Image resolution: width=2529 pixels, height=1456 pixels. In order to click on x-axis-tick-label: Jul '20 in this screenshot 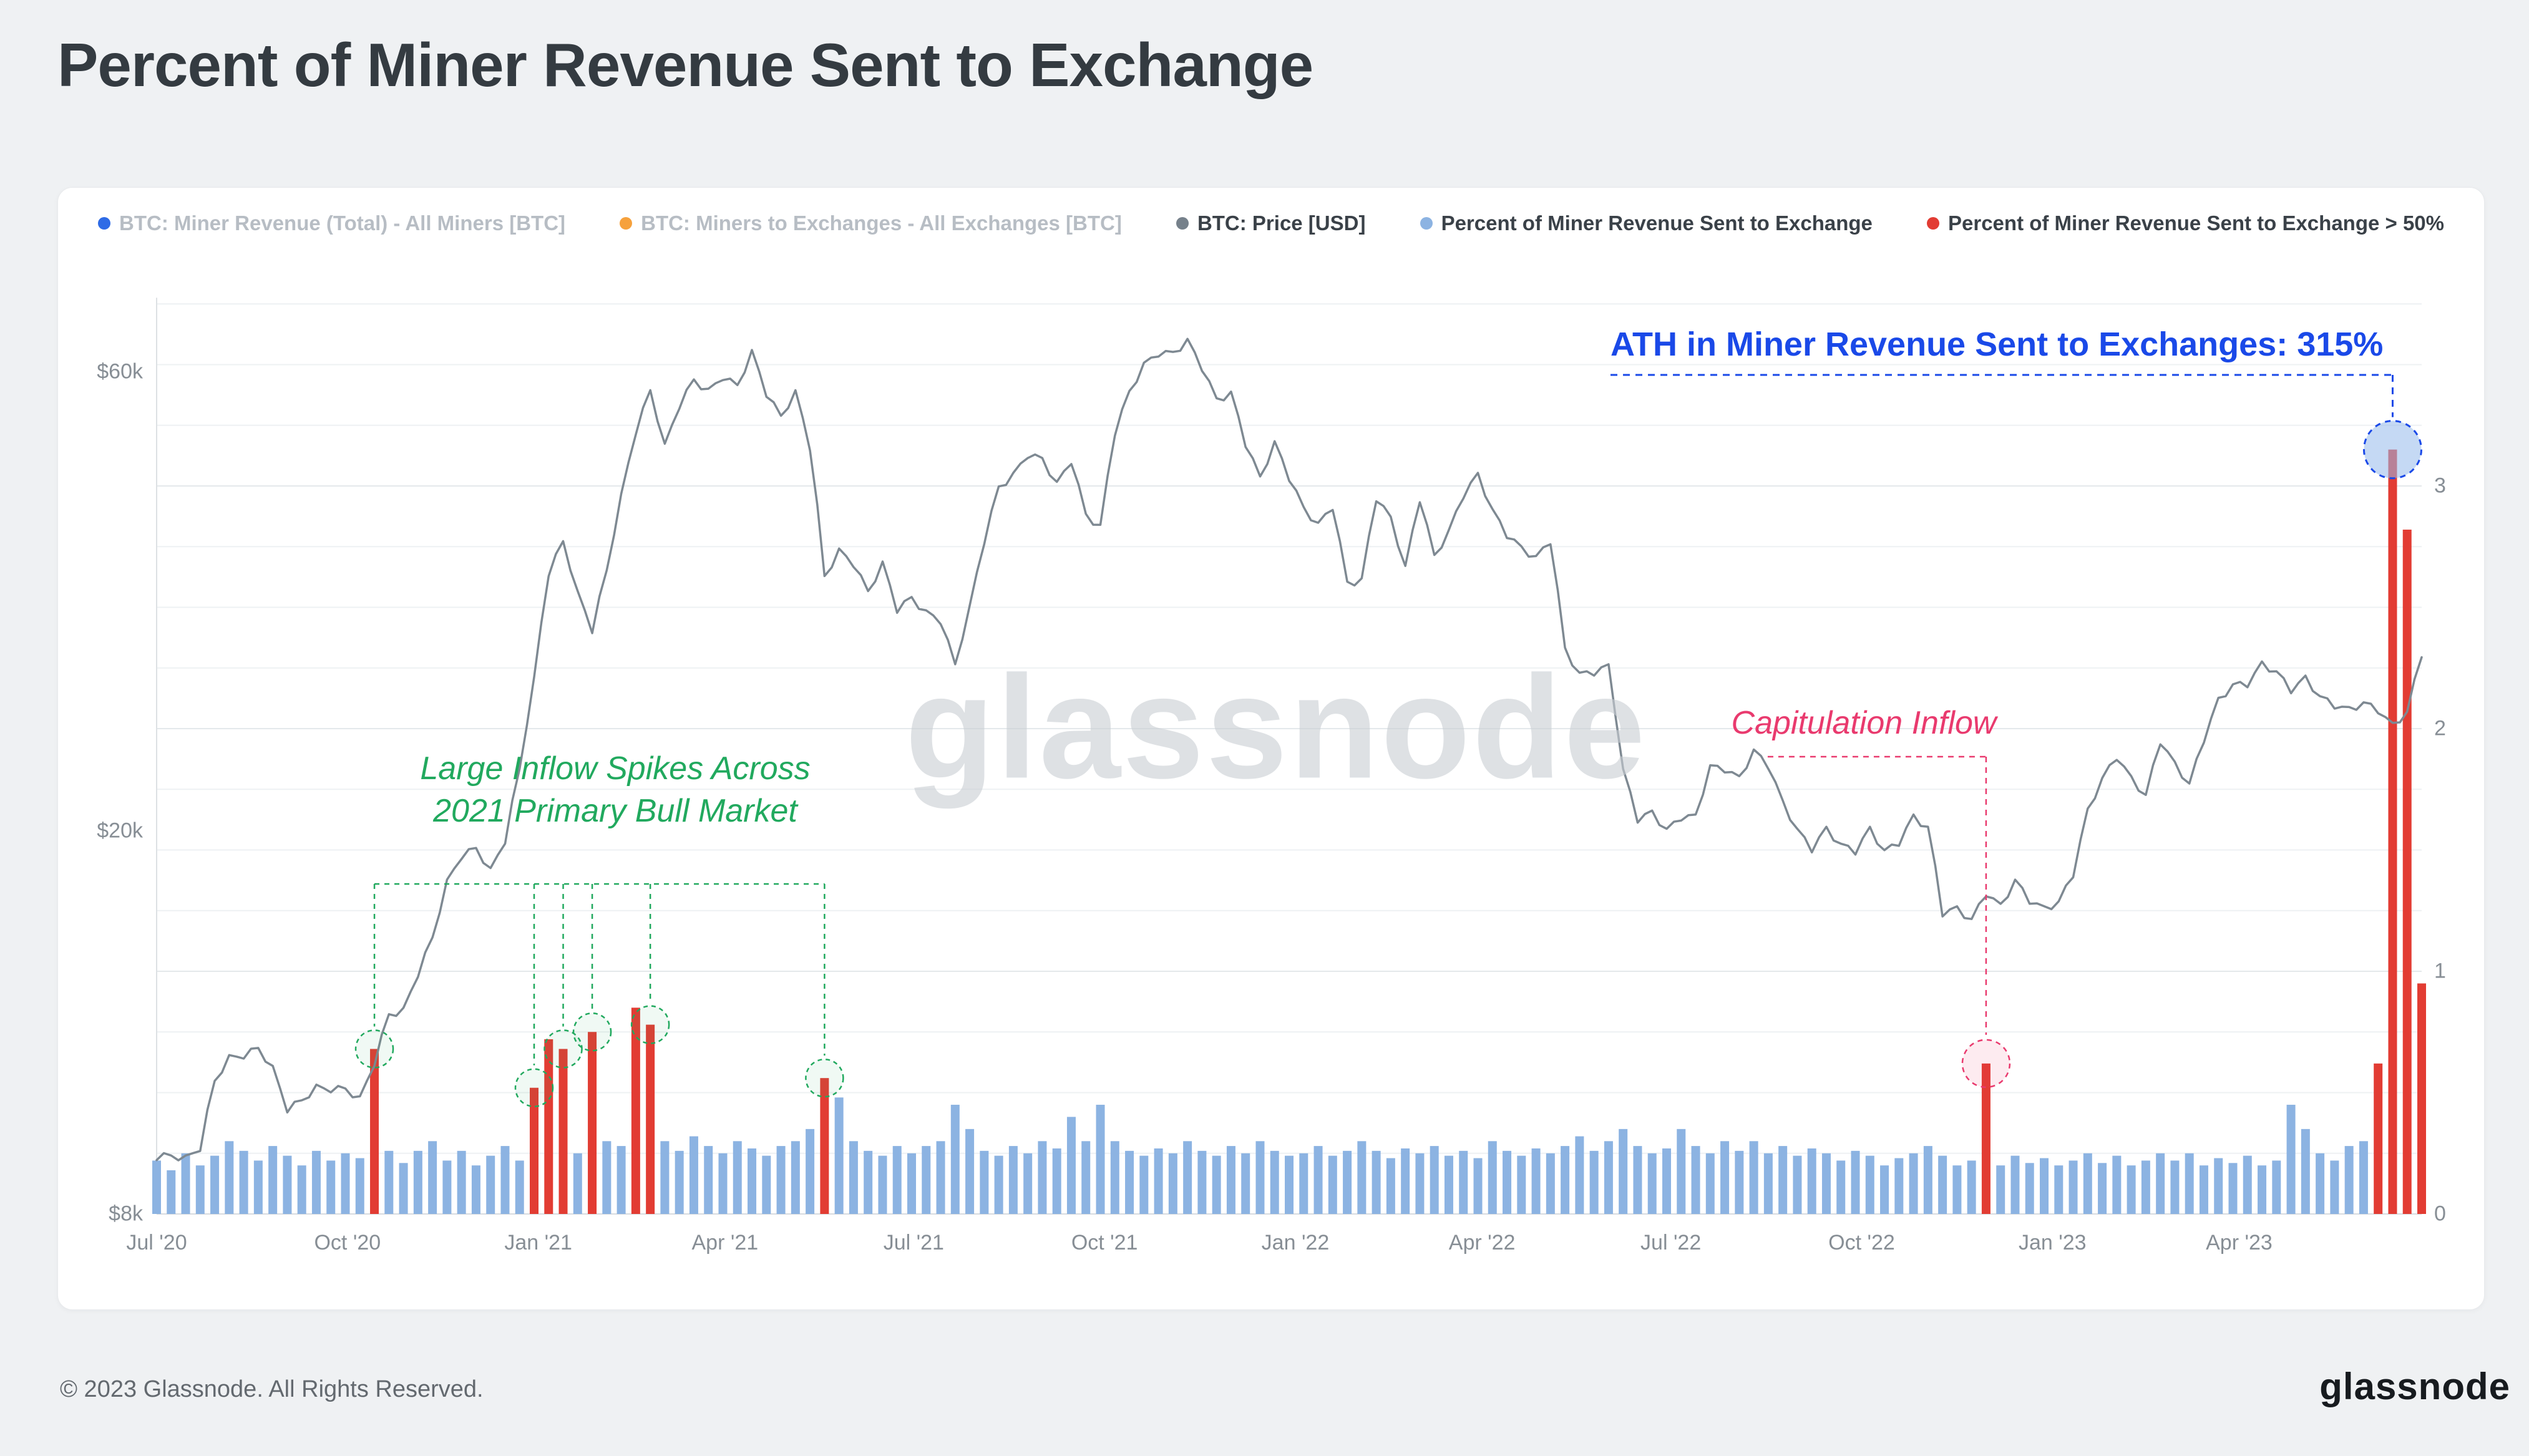, I will do `click(156, 1243)`.